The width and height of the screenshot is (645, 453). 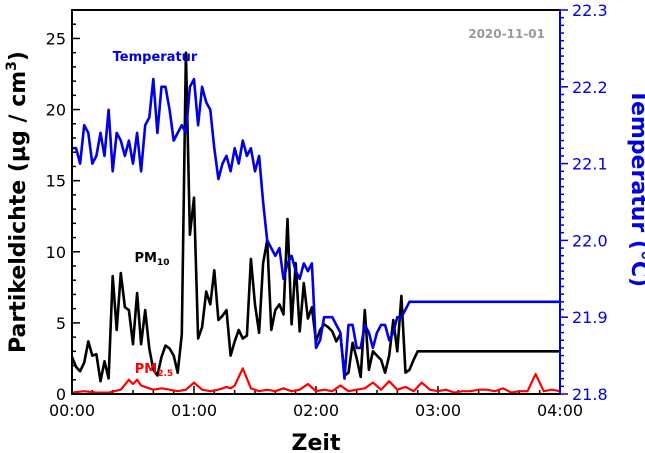 What do you see at coordinates (154, 370) in the screenshot?
I see `series-label-pm25: PM2.5` at bounding box center [154, 370].